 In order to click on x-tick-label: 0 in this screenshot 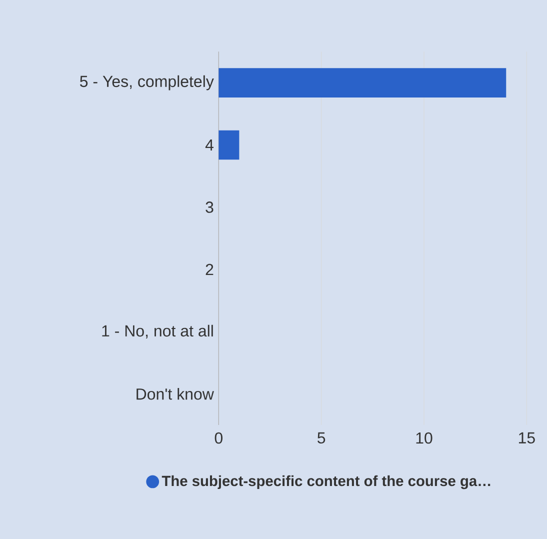, I will do `click(218, 438)`.